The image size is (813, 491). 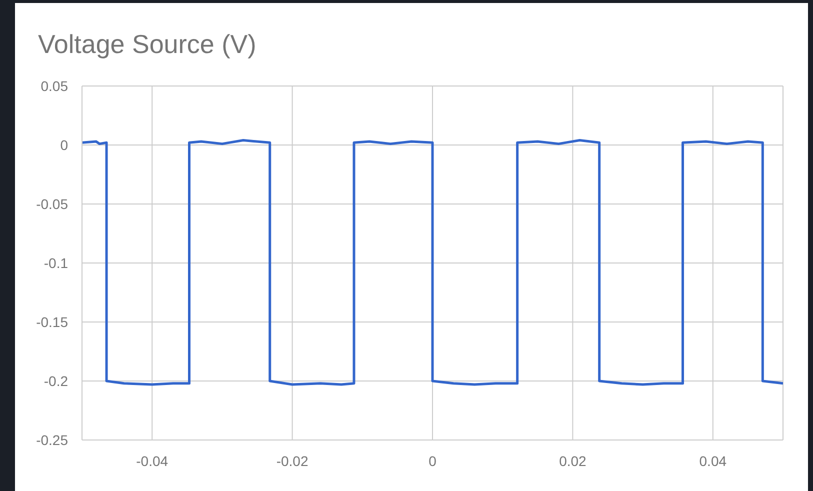 What do you see at coordinates (52, 440) in the screenshot?
I see `y-tick-label: -0.25` at bounding box center [52, 440].